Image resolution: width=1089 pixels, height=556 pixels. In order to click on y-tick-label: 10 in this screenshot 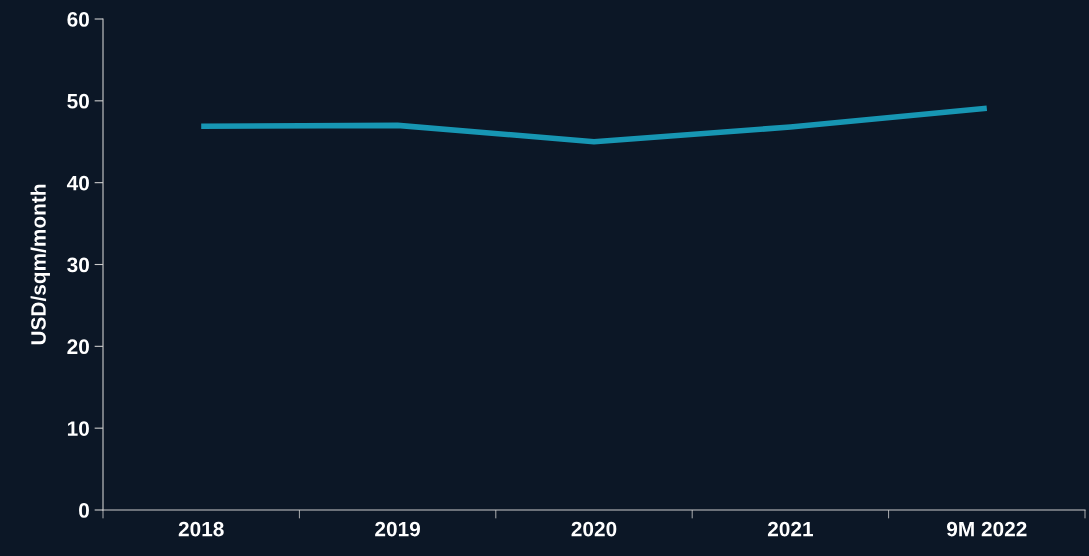, I will do `click(78, 428)`.